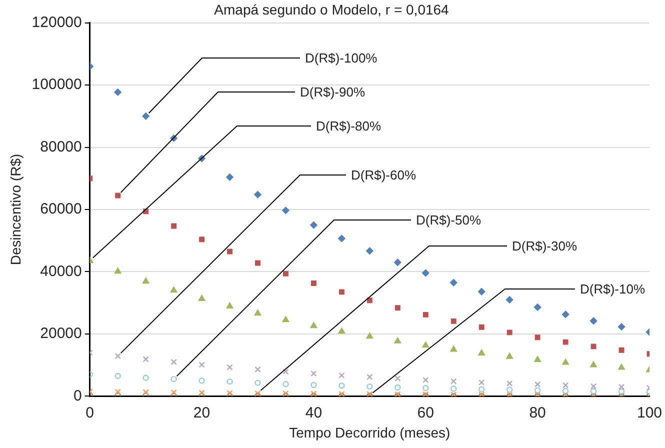  Describe the element at coordinates (369, 432) in the screenshot. I see `x-axis-title: Tempo Decorrido (meses)` at that location.